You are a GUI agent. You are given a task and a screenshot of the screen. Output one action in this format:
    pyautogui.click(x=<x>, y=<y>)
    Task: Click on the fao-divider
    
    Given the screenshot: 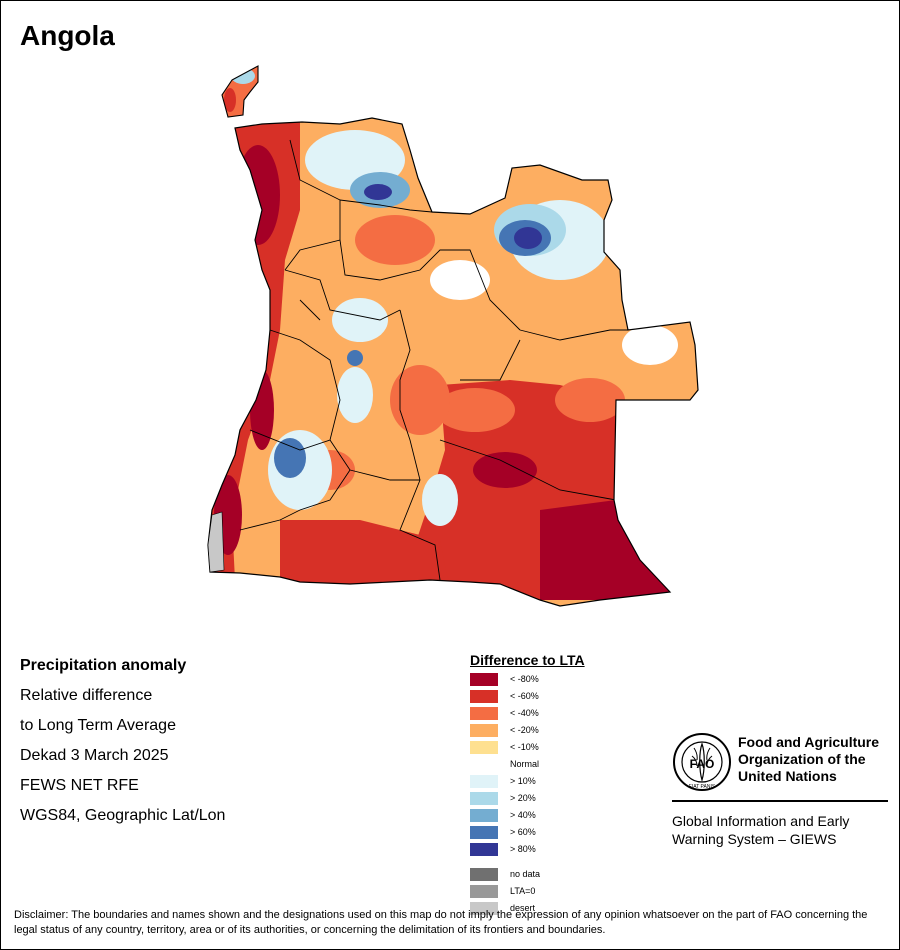 What is the action you would take?
    pyautogui.click(x=780, y=801)
    